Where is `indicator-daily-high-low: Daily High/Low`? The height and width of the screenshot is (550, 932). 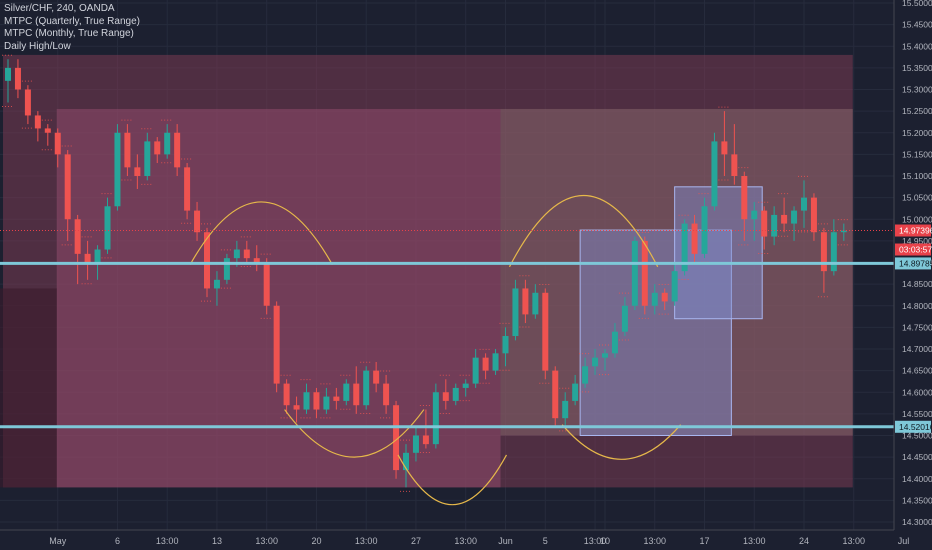 indicator-daily-high-low: Daily High/Low is located at coordinates (37, 46).